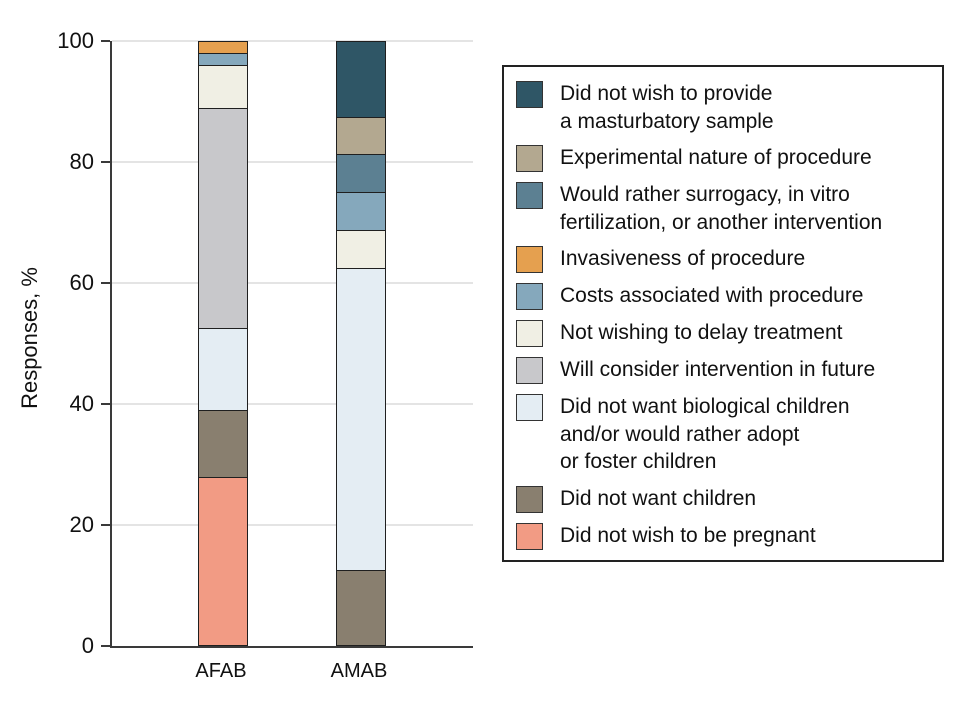 This screenshot has height=711, width=957. Describe the element at coordinates (221, 671) in the screenshot. I see `x-category-label: AFAB` at that location.